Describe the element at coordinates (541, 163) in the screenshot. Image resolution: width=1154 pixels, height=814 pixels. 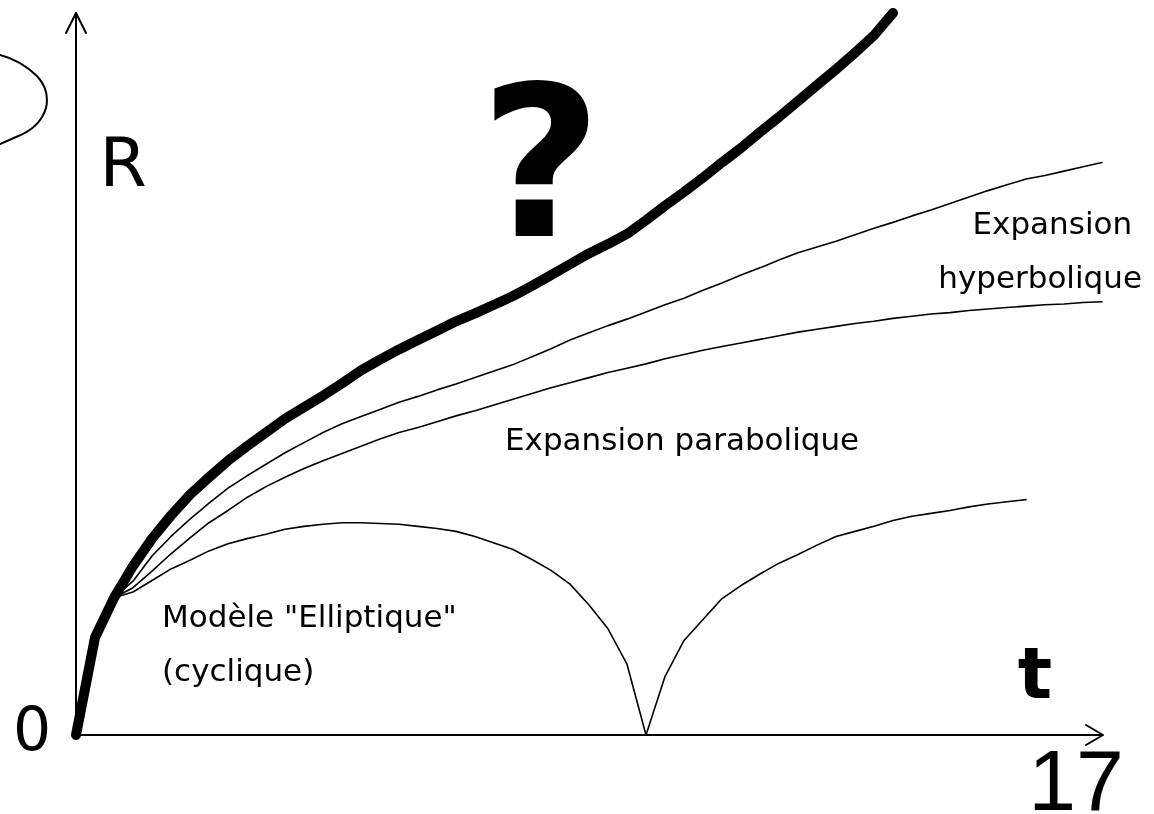
I see `annotation: ?` at that location.